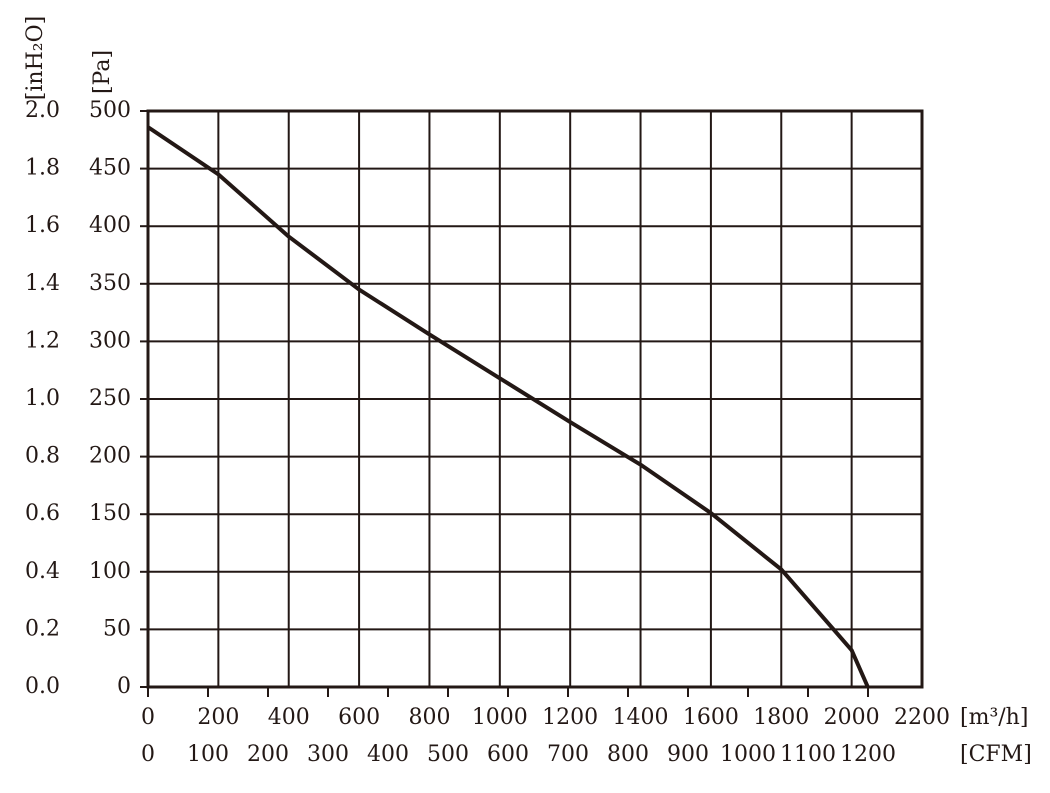 The image size is (1050, 793). Describe the element at coordinates (508, 754) in the screenshot. I see `x2-tick-label: 600` at that location.